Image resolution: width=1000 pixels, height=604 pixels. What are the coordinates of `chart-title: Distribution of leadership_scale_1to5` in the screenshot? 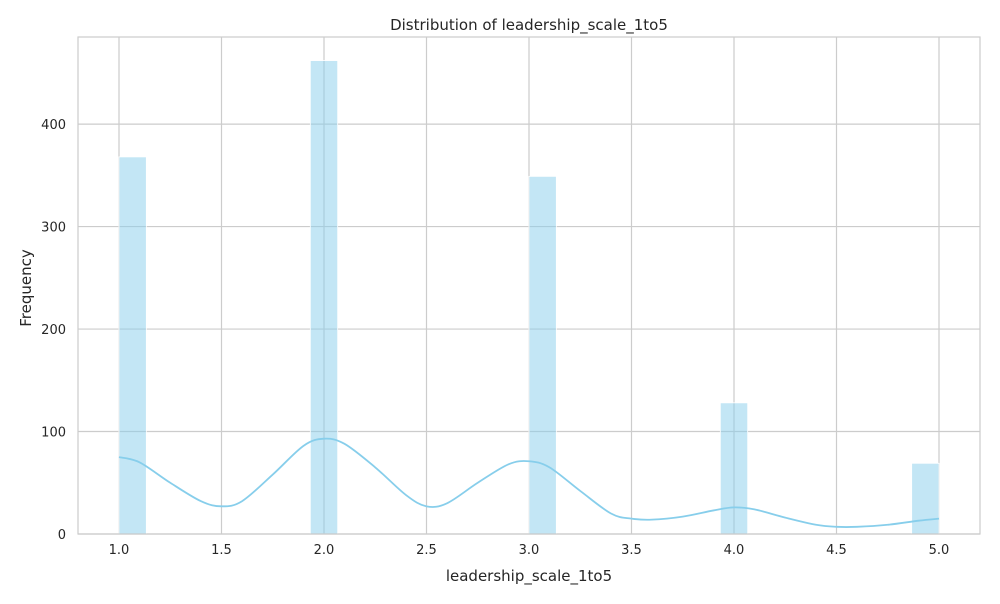 It's located at (529, 25).